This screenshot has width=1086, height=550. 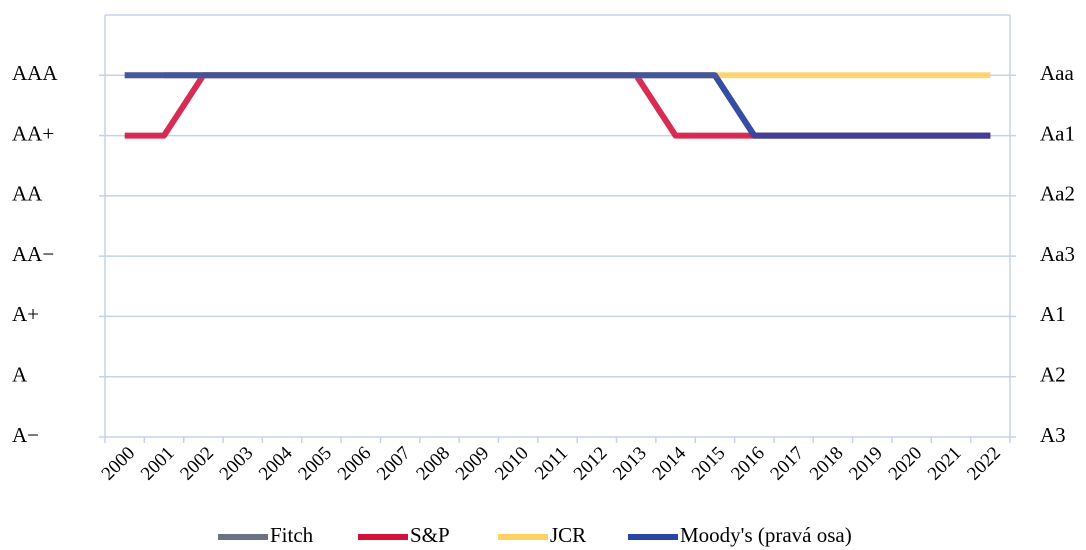 What do you see at coordinates (766, 535) in the screenshot?
I see `legend-label: Moody's (pravá osa)` at bounding box center [766, 535].